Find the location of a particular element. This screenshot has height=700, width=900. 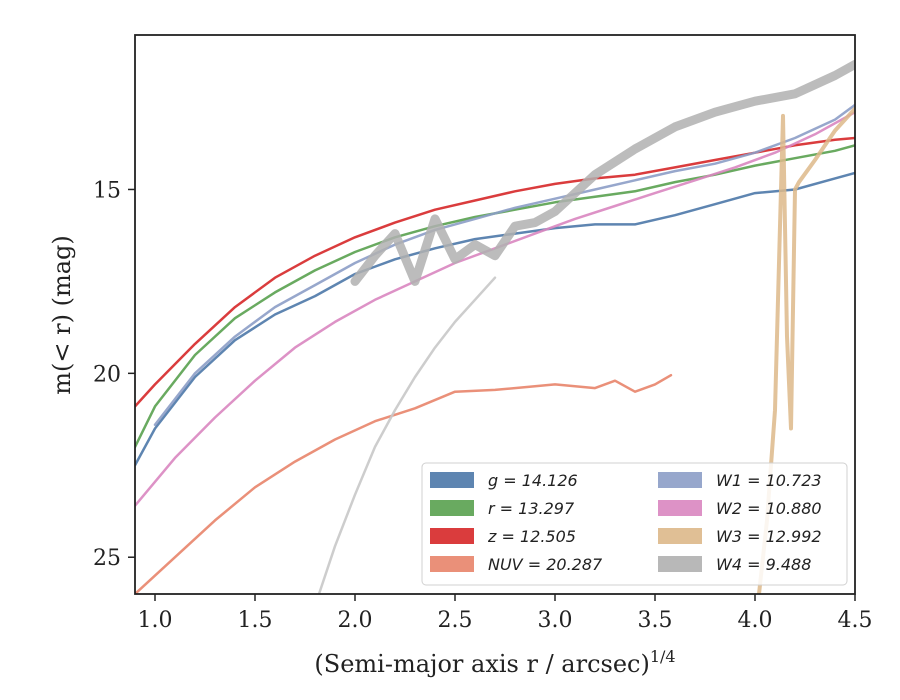

x-tick-label: 1.0 is located at coordinates (155, 620).